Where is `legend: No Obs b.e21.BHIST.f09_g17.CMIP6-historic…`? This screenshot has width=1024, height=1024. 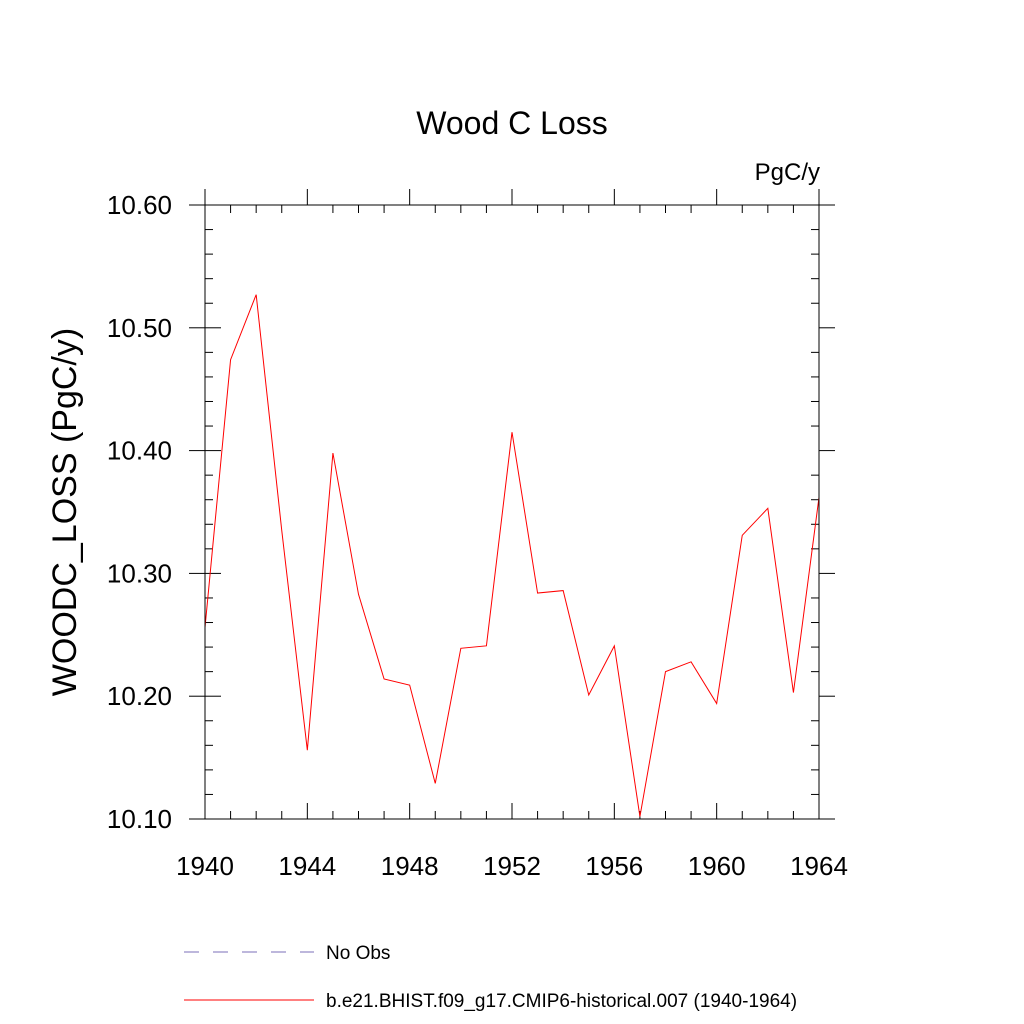 legend: No Obs b.e21.BHIST.f09_g17.CMIP6-historic… is located at coordinates (490, 977).